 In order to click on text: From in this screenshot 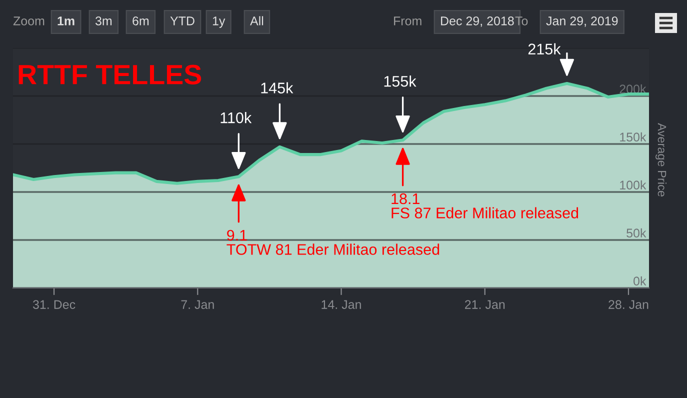, I will do `click(408, 21)`.